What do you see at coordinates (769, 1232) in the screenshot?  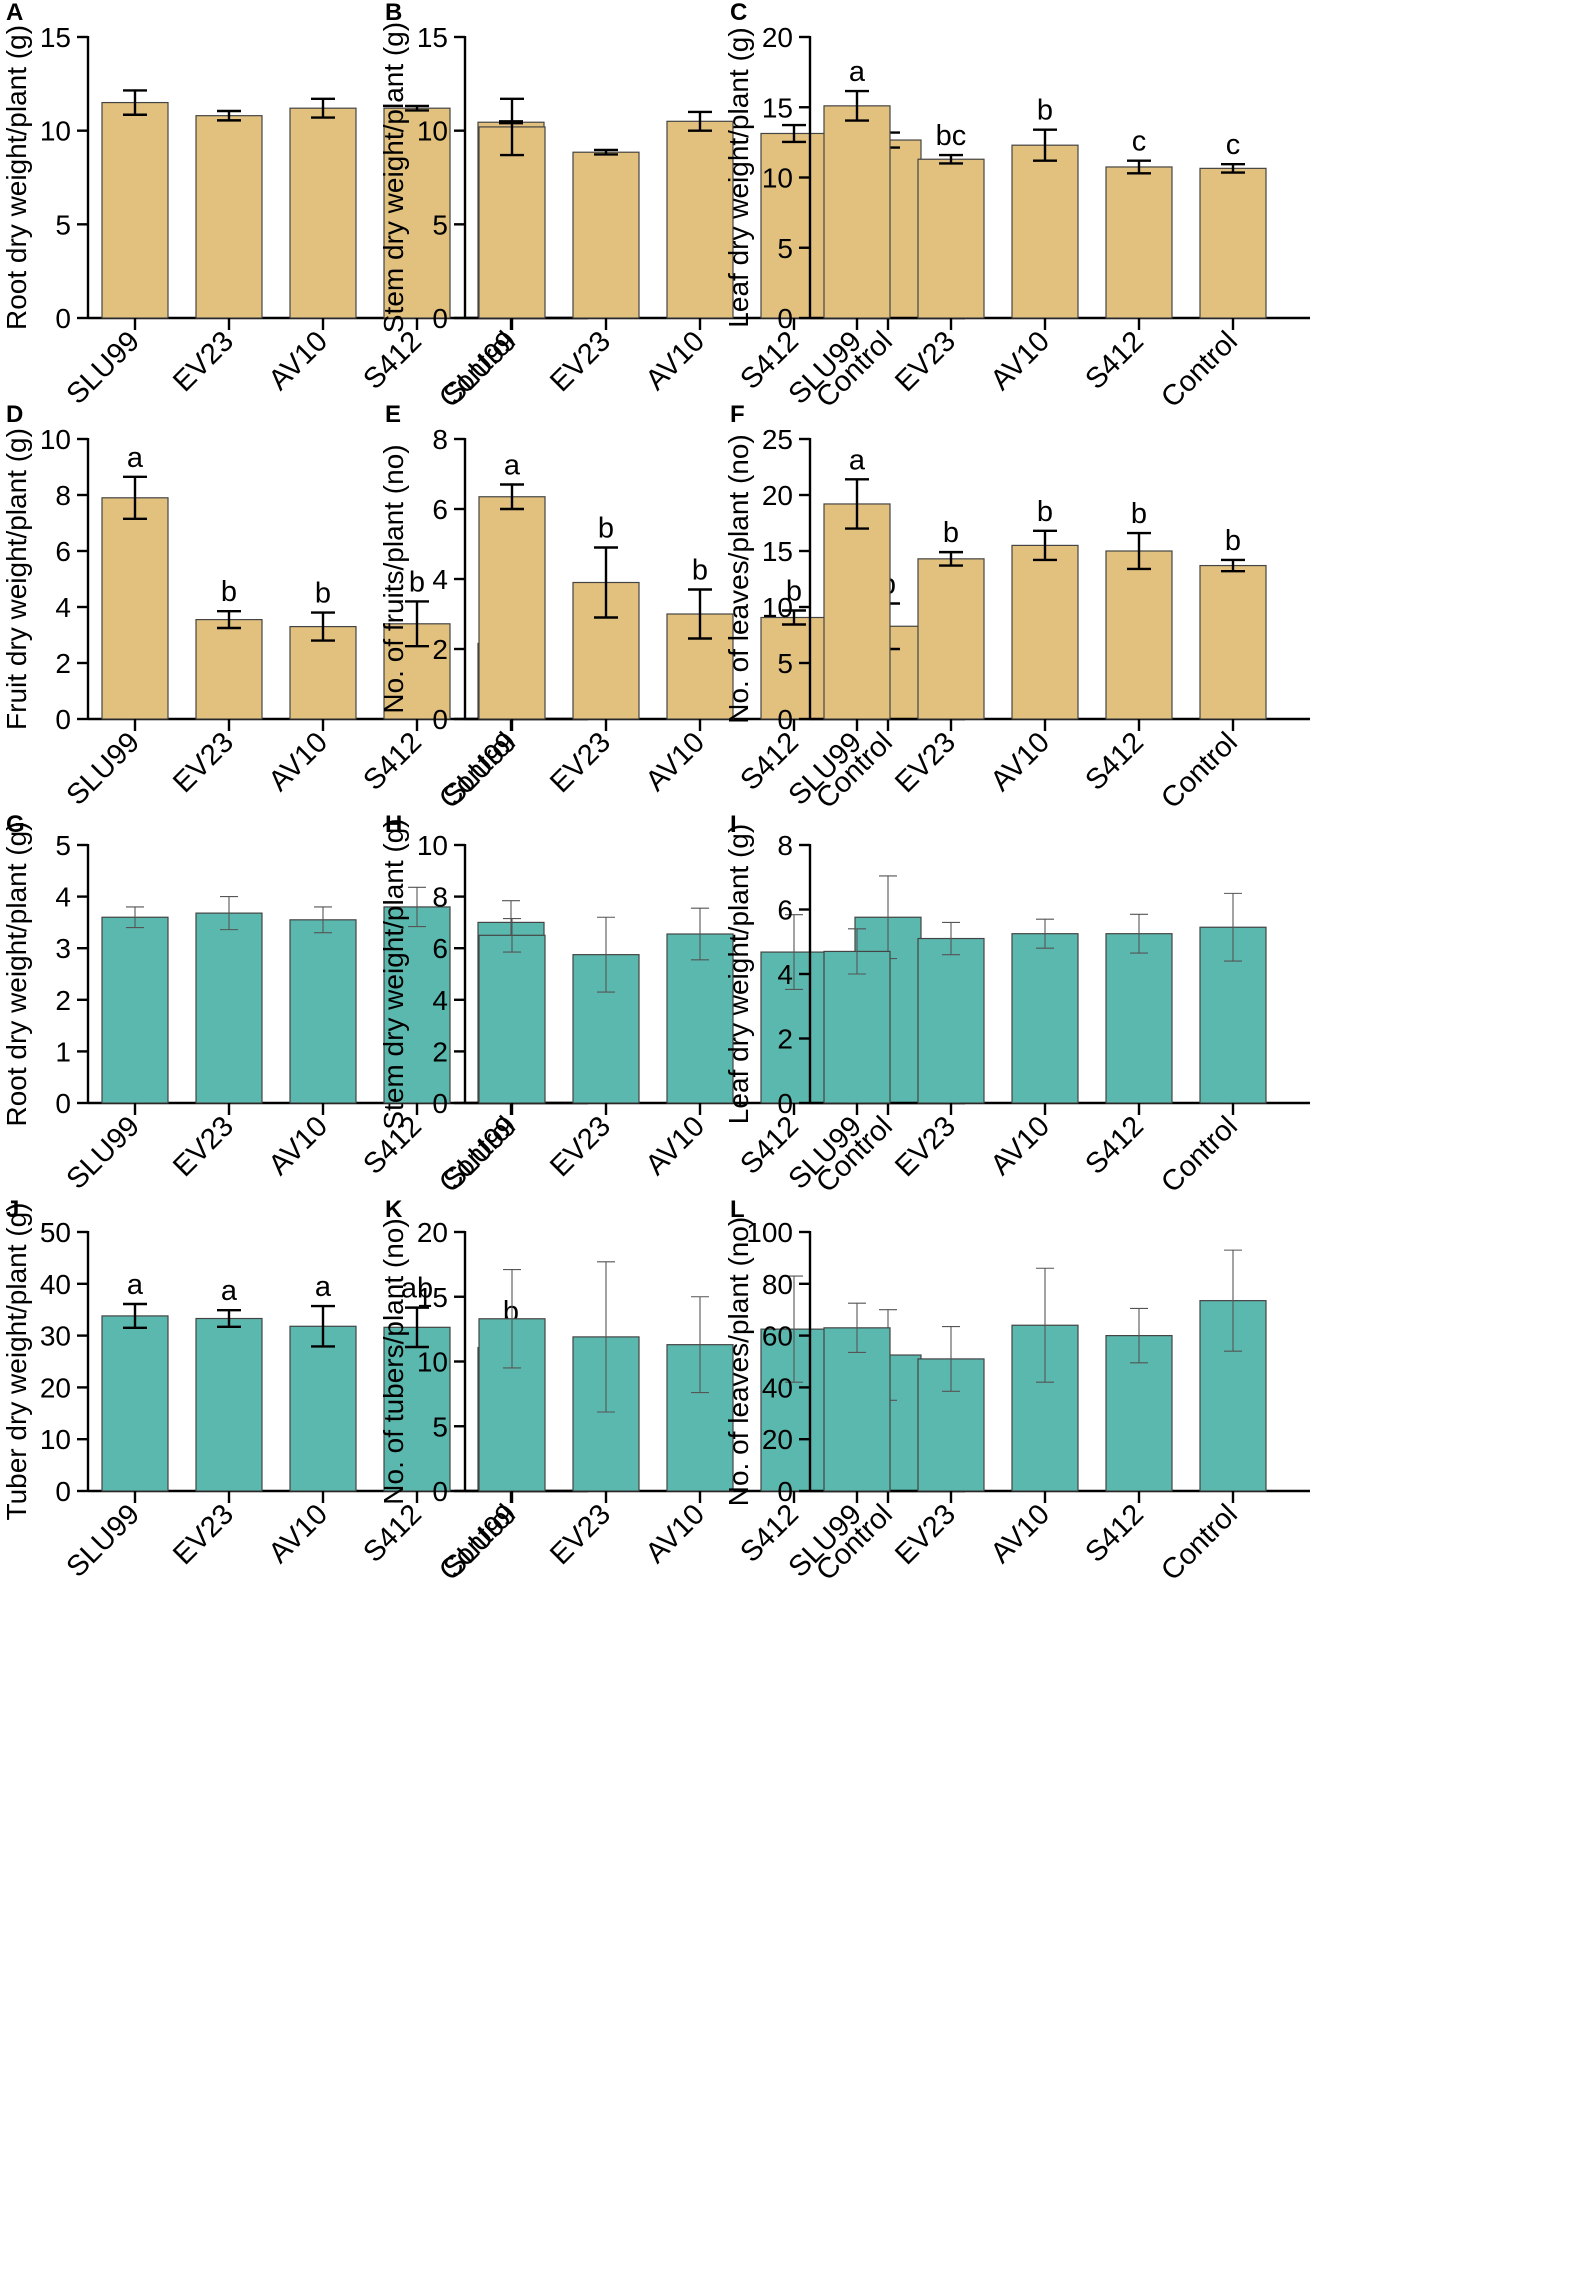 I see `y-tick-label: 100` at bounding box center [769, 1232].